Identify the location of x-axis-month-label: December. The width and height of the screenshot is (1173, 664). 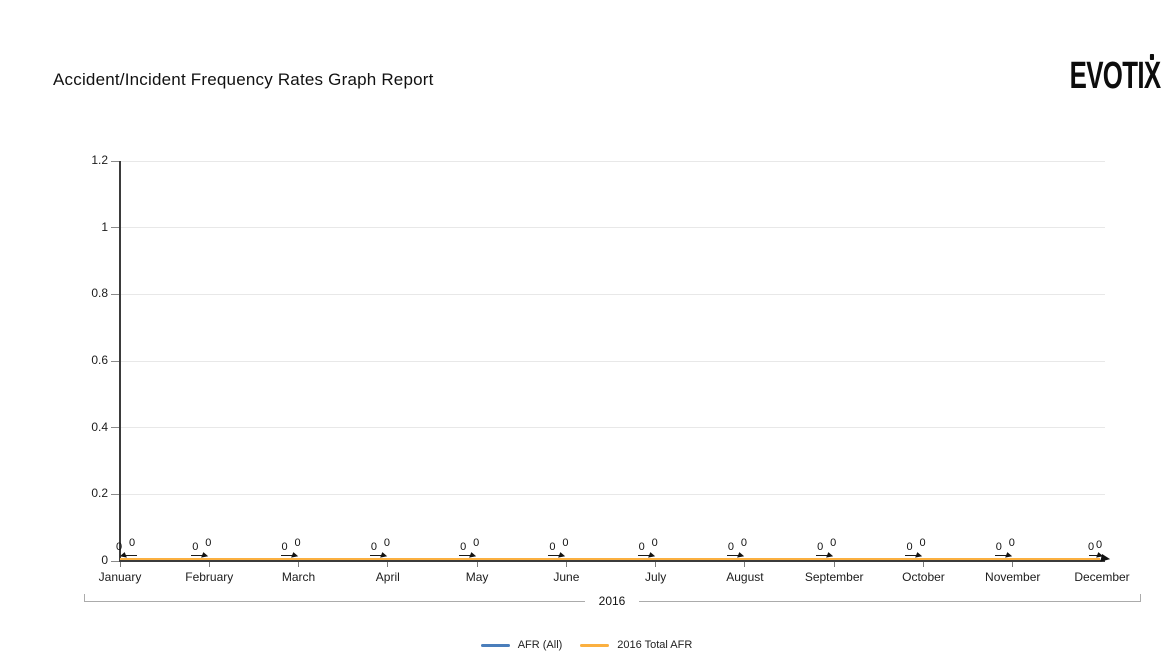
(1102, 577).